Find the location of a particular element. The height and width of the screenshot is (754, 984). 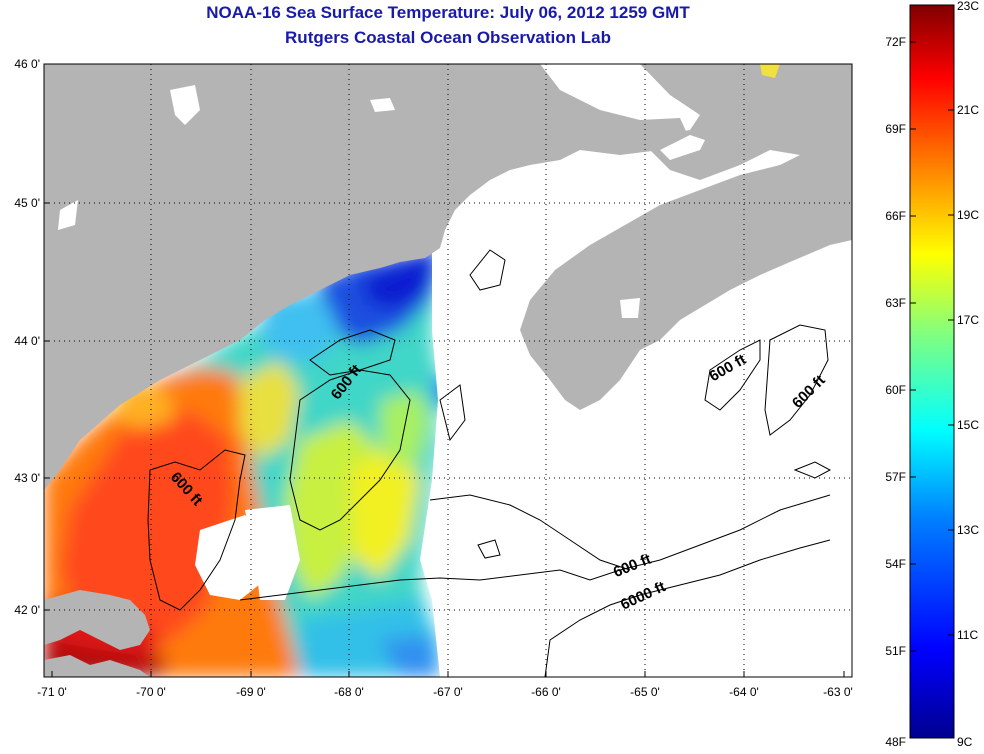

land-islands is located at coordinates (97, 666).